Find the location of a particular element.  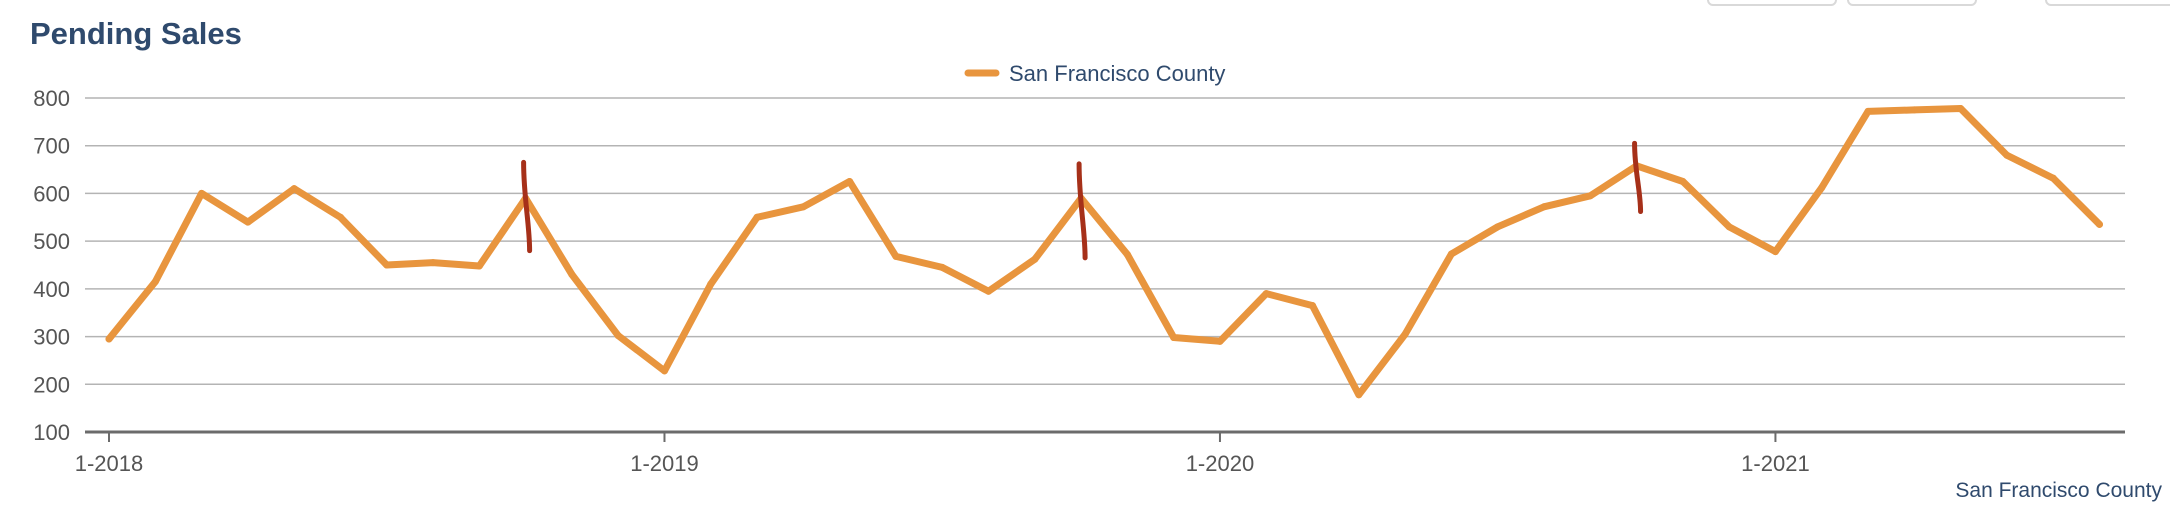

x-tick-label: 1-2018 is located at coordinates (109, 463).